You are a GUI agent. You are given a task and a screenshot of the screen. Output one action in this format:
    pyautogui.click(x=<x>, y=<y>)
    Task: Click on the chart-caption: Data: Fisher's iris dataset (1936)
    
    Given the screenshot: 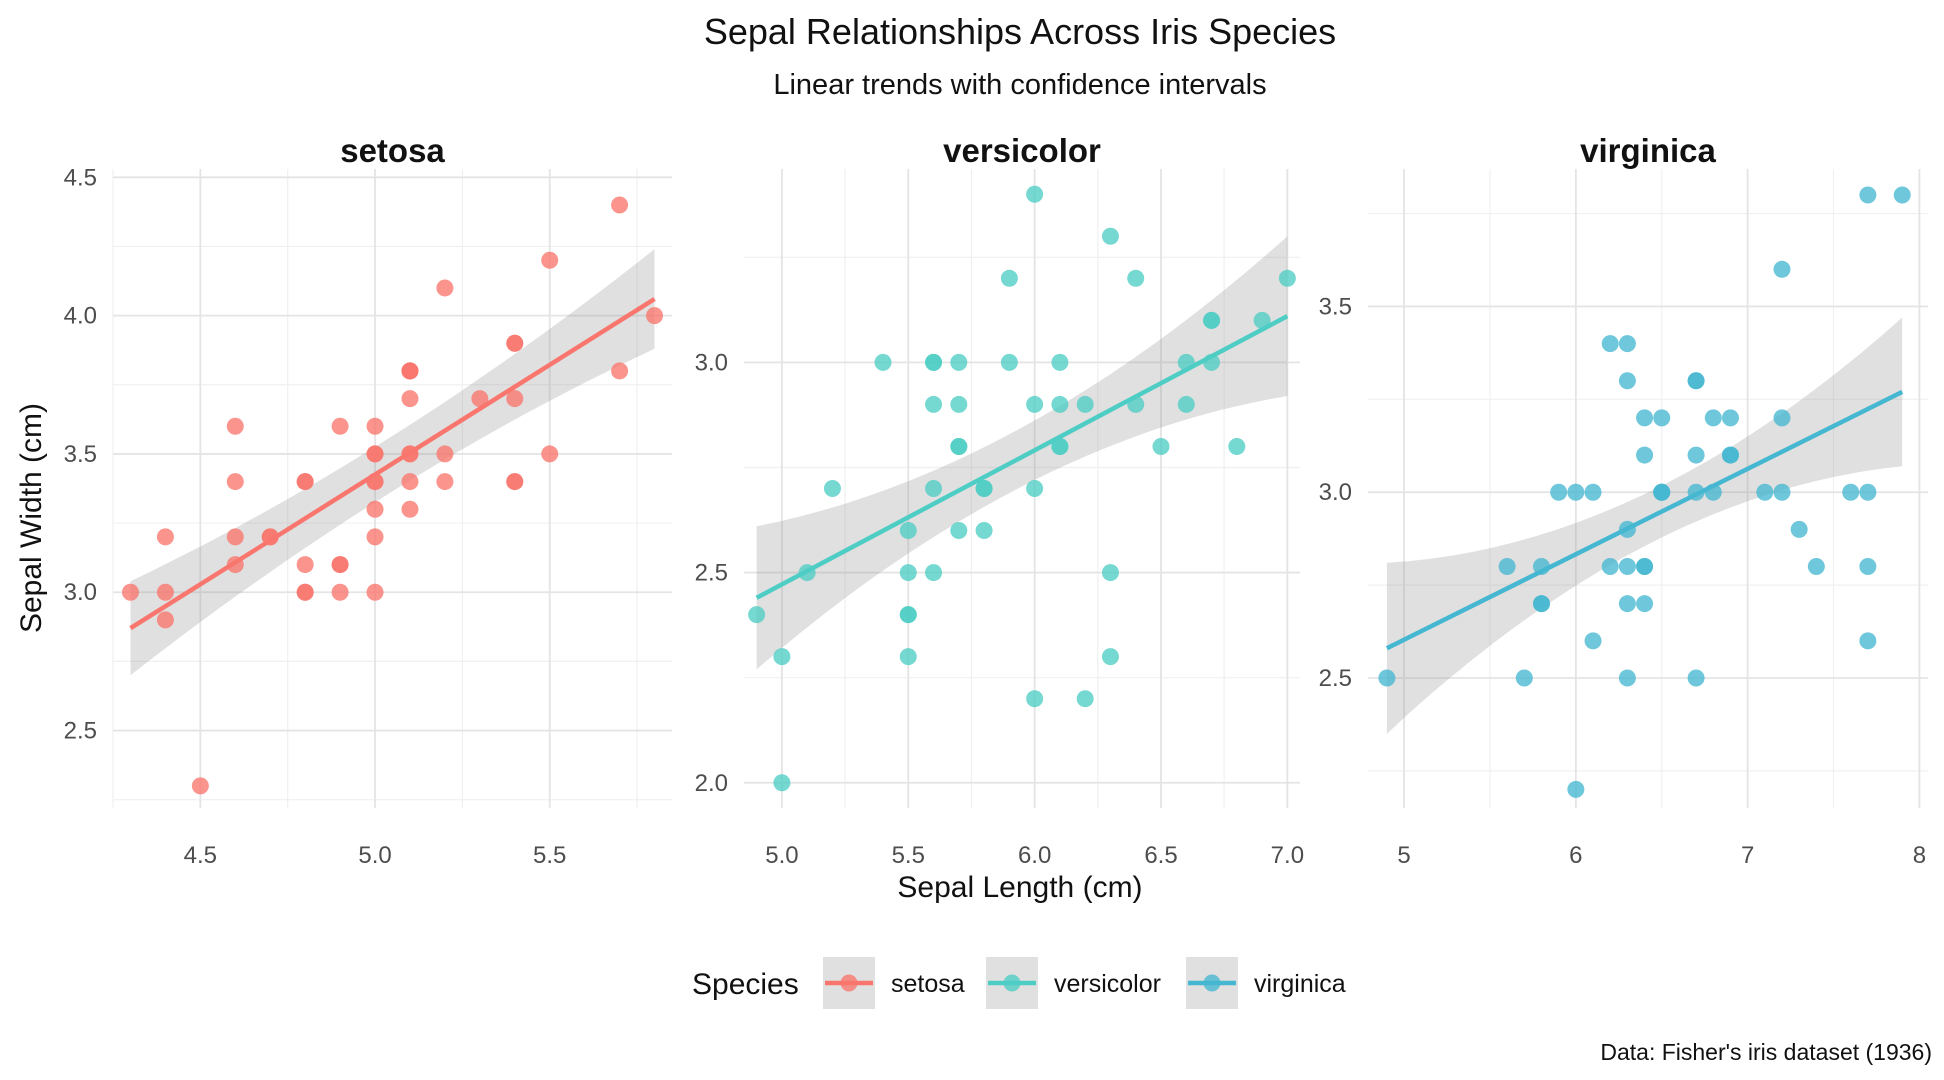 What is the action you would take?
    pyautogui.click(x=1766, y=1052)
    